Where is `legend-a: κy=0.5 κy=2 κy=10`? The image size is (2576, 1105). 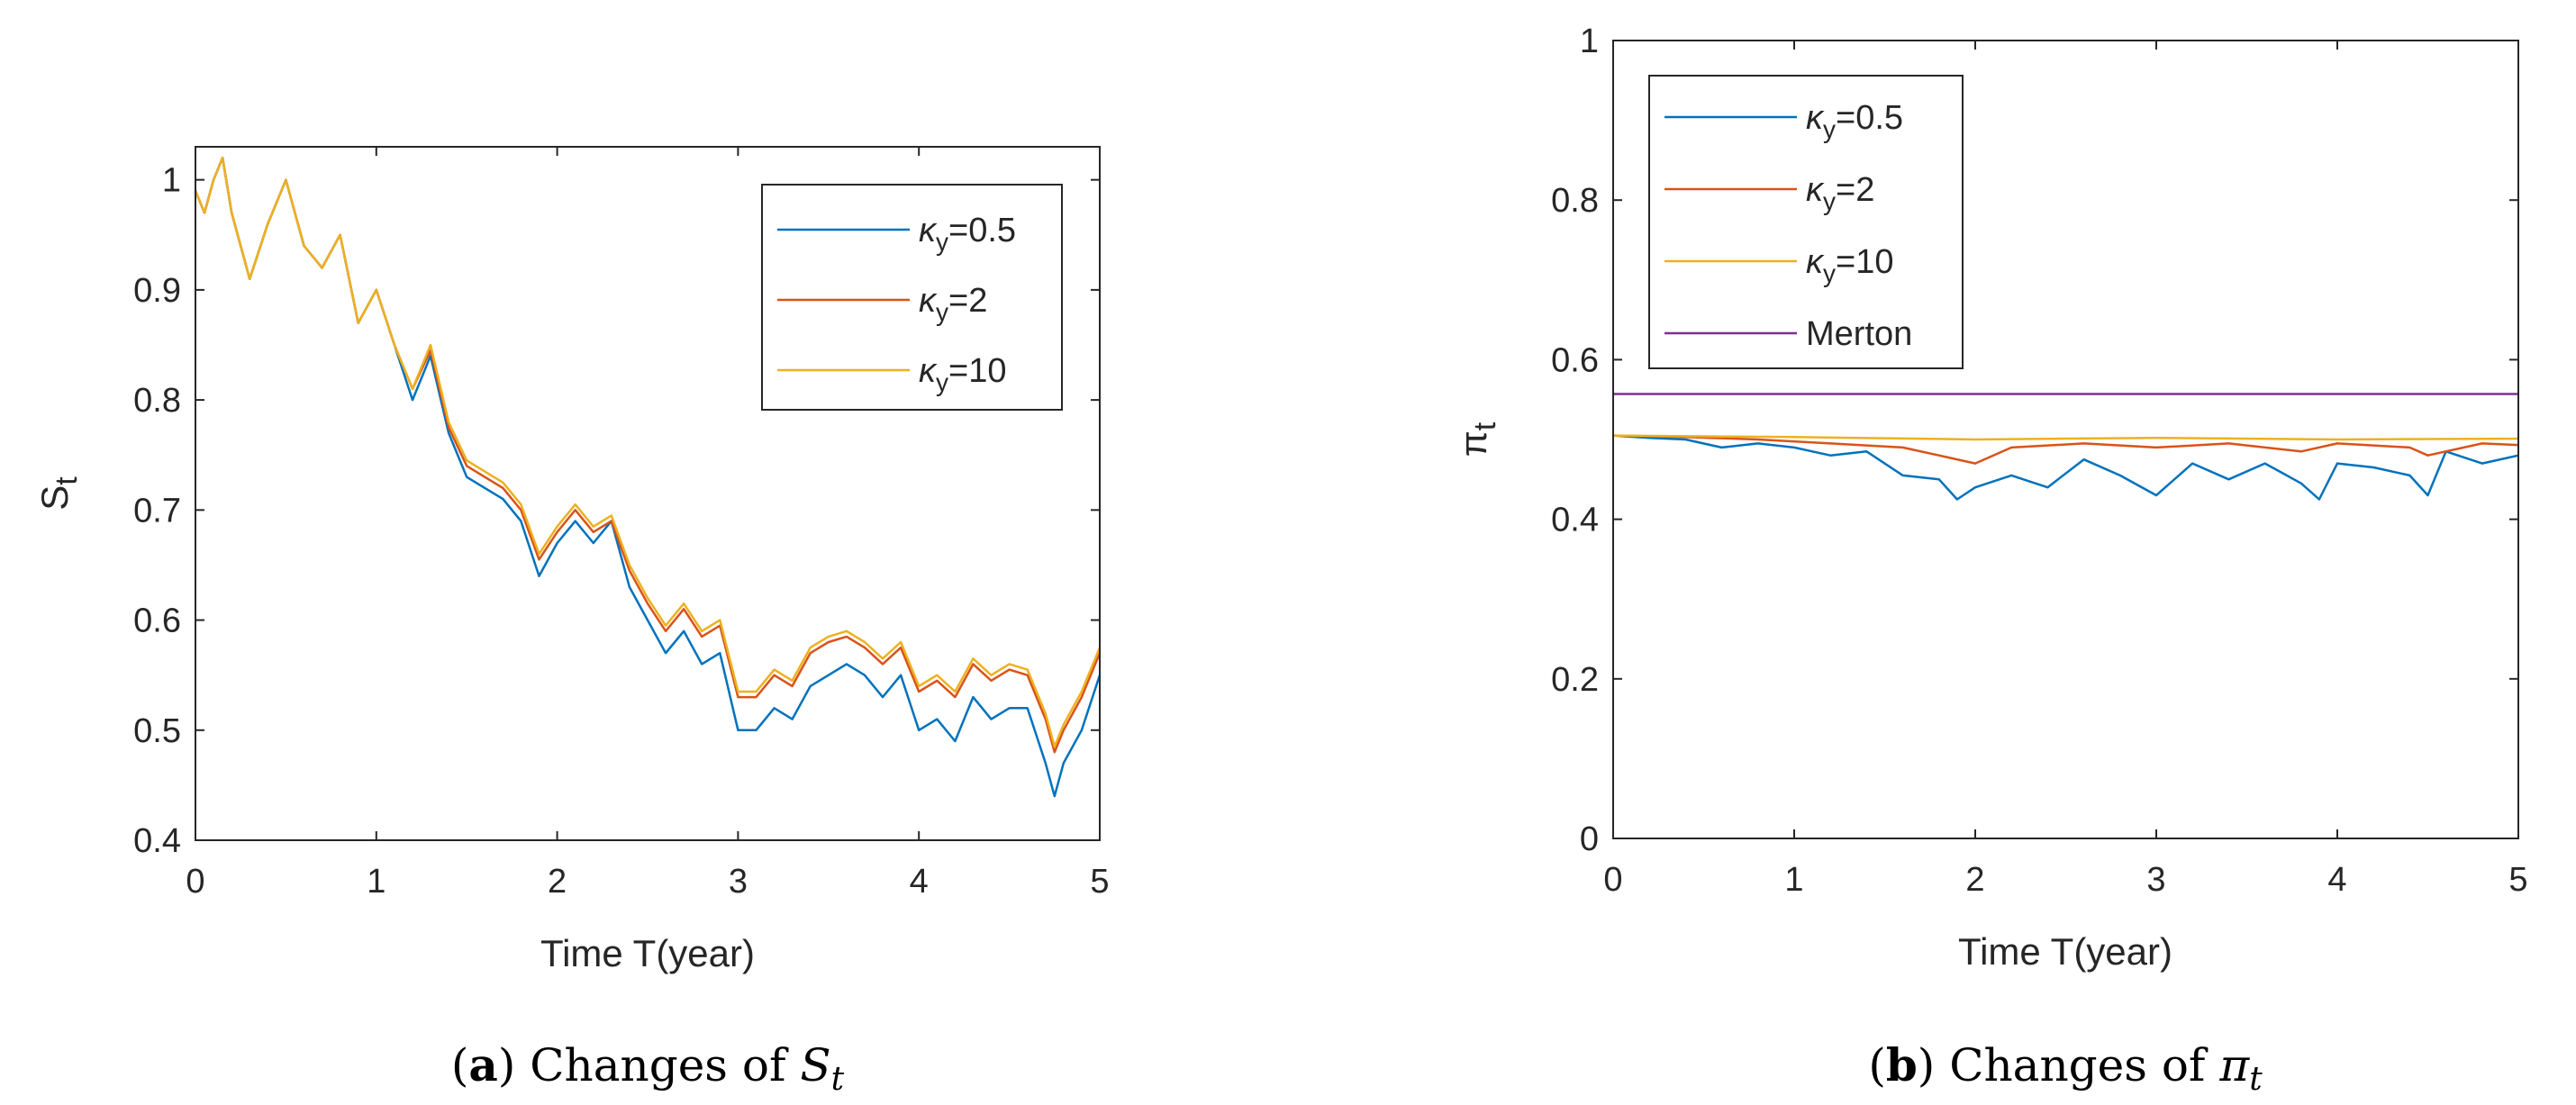
legend-a: κy=0.5 κy=2 κy=10 is located at coordinates (912, 297).